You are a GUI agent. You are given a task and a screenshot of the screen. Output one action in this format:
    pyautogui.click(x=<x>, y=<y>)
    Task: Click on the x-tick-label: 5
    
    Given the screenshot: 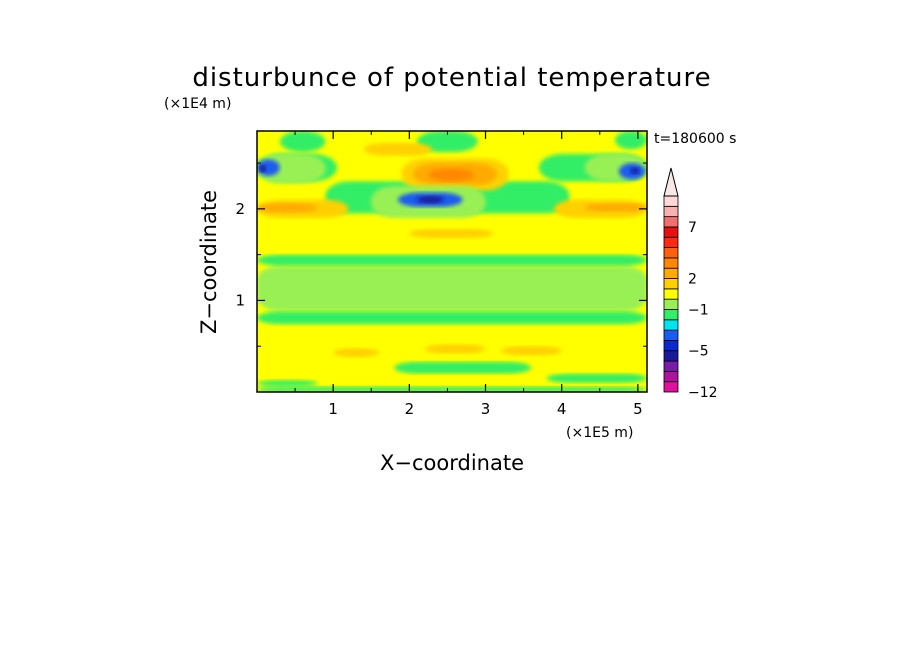 What is the action you would take?
    pyautogui.click(x=638, y=409)
    